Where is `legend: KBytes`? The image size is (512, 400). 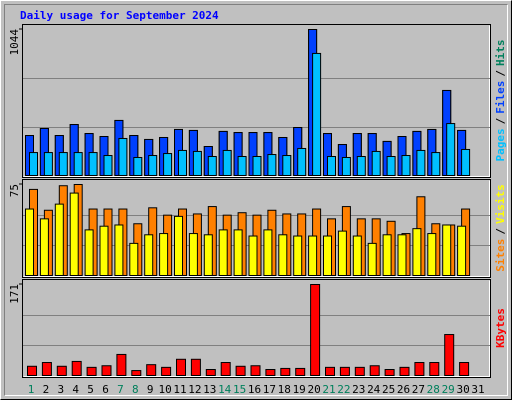
legend: KBytes is located at coordinates (500, 328).